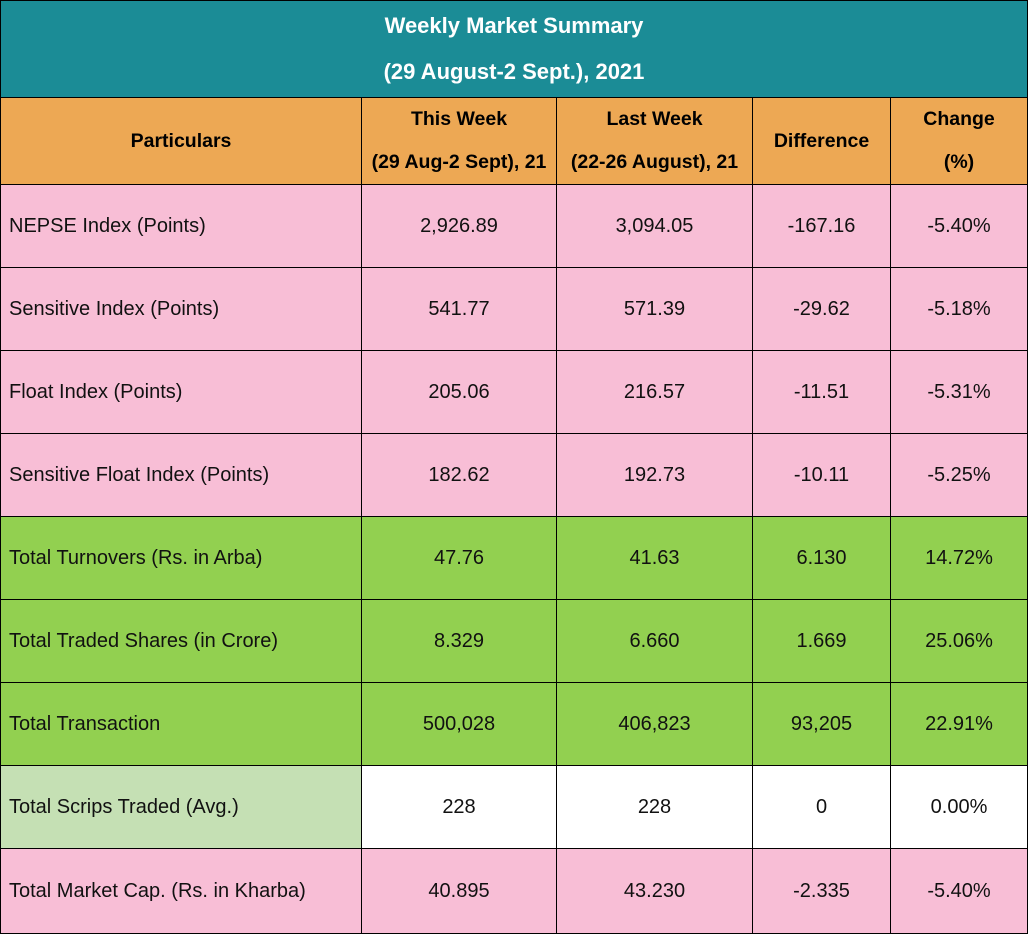 This screenshot has height=934, width=1032. What do you see at coordinates (459, 141) in the screenshot?
I see `header-this-week: This Week (29 Aug-2 Sept), 21` at bounding box center [459, 141].